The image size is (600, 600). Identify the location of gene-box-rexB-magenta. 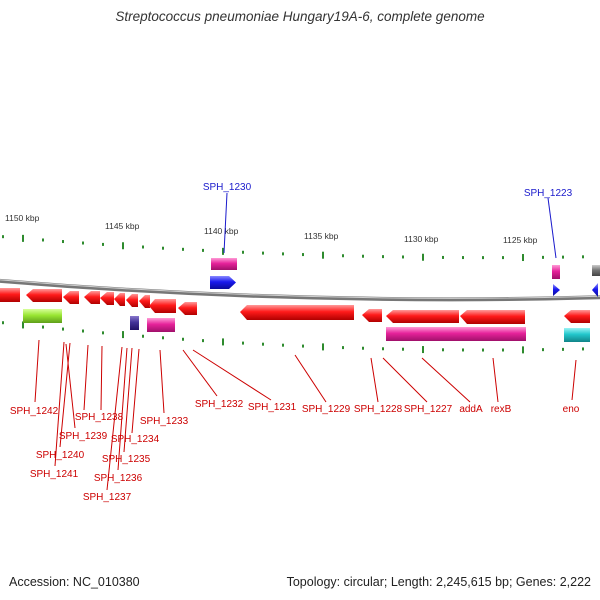
(493, 334).